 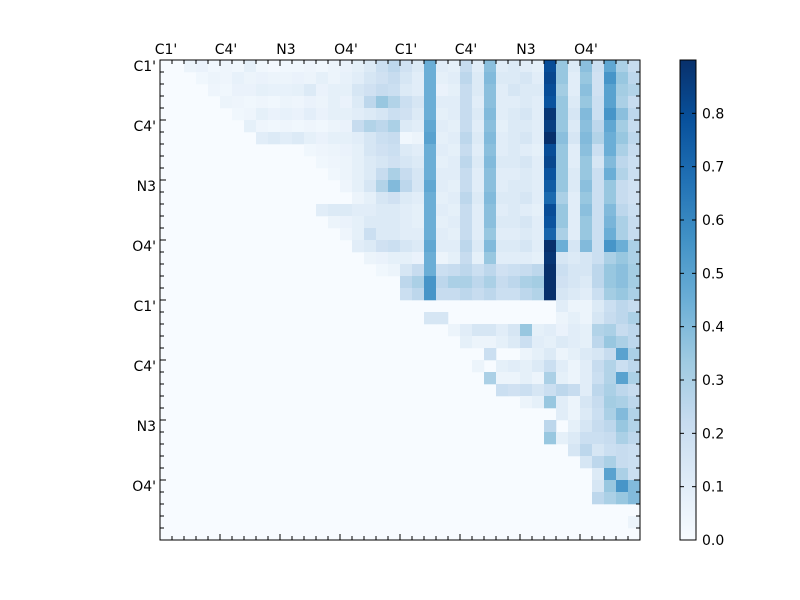 I want to click on x-tick-label: N3, so click(x=525, y=50).